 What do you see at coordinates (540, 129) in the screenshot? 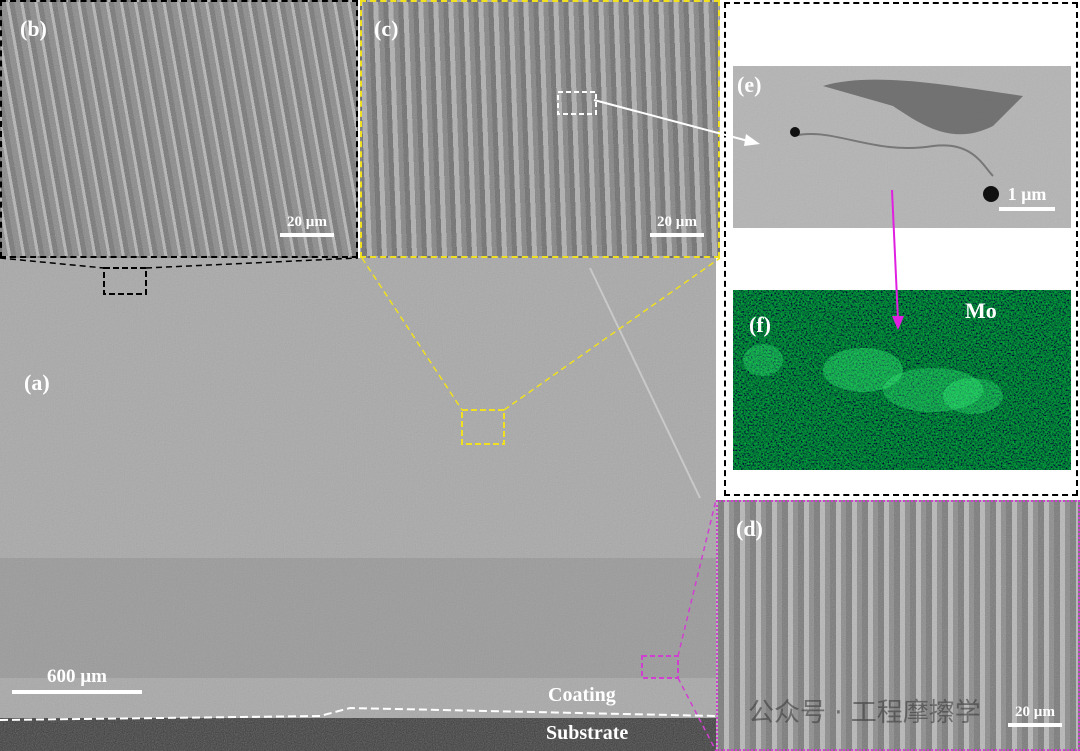
I see `panel-c-micrograph: (c) 20 µm` at bounding box center [540, 129].